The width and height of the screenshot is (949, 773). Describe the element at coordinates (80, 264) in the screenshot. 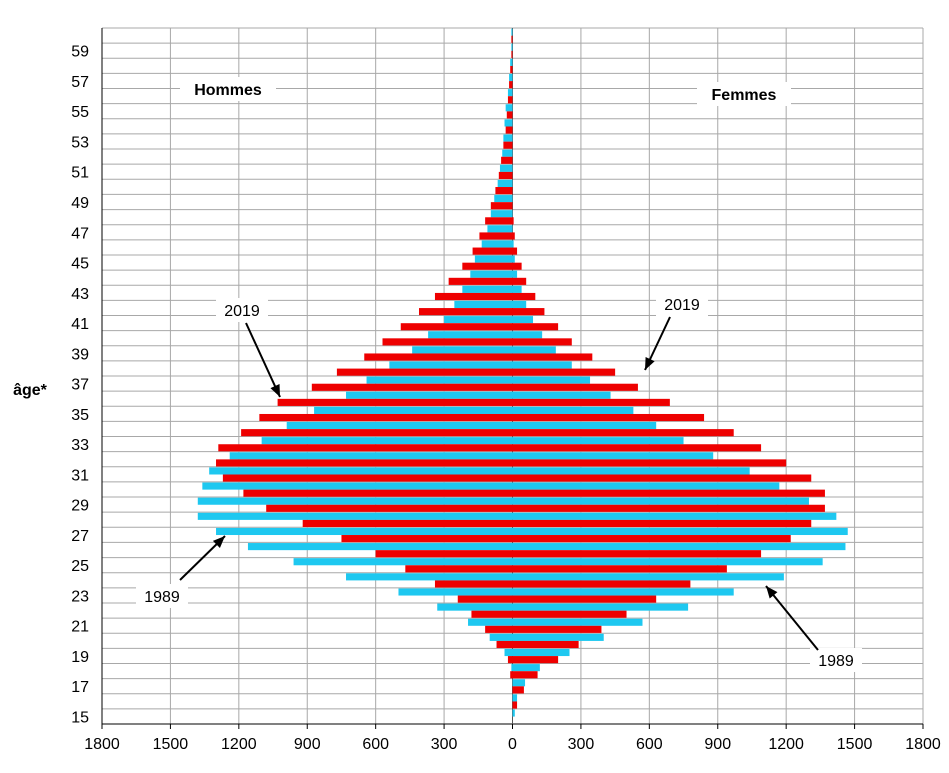

I see `y-tick-label: 45` at that location.